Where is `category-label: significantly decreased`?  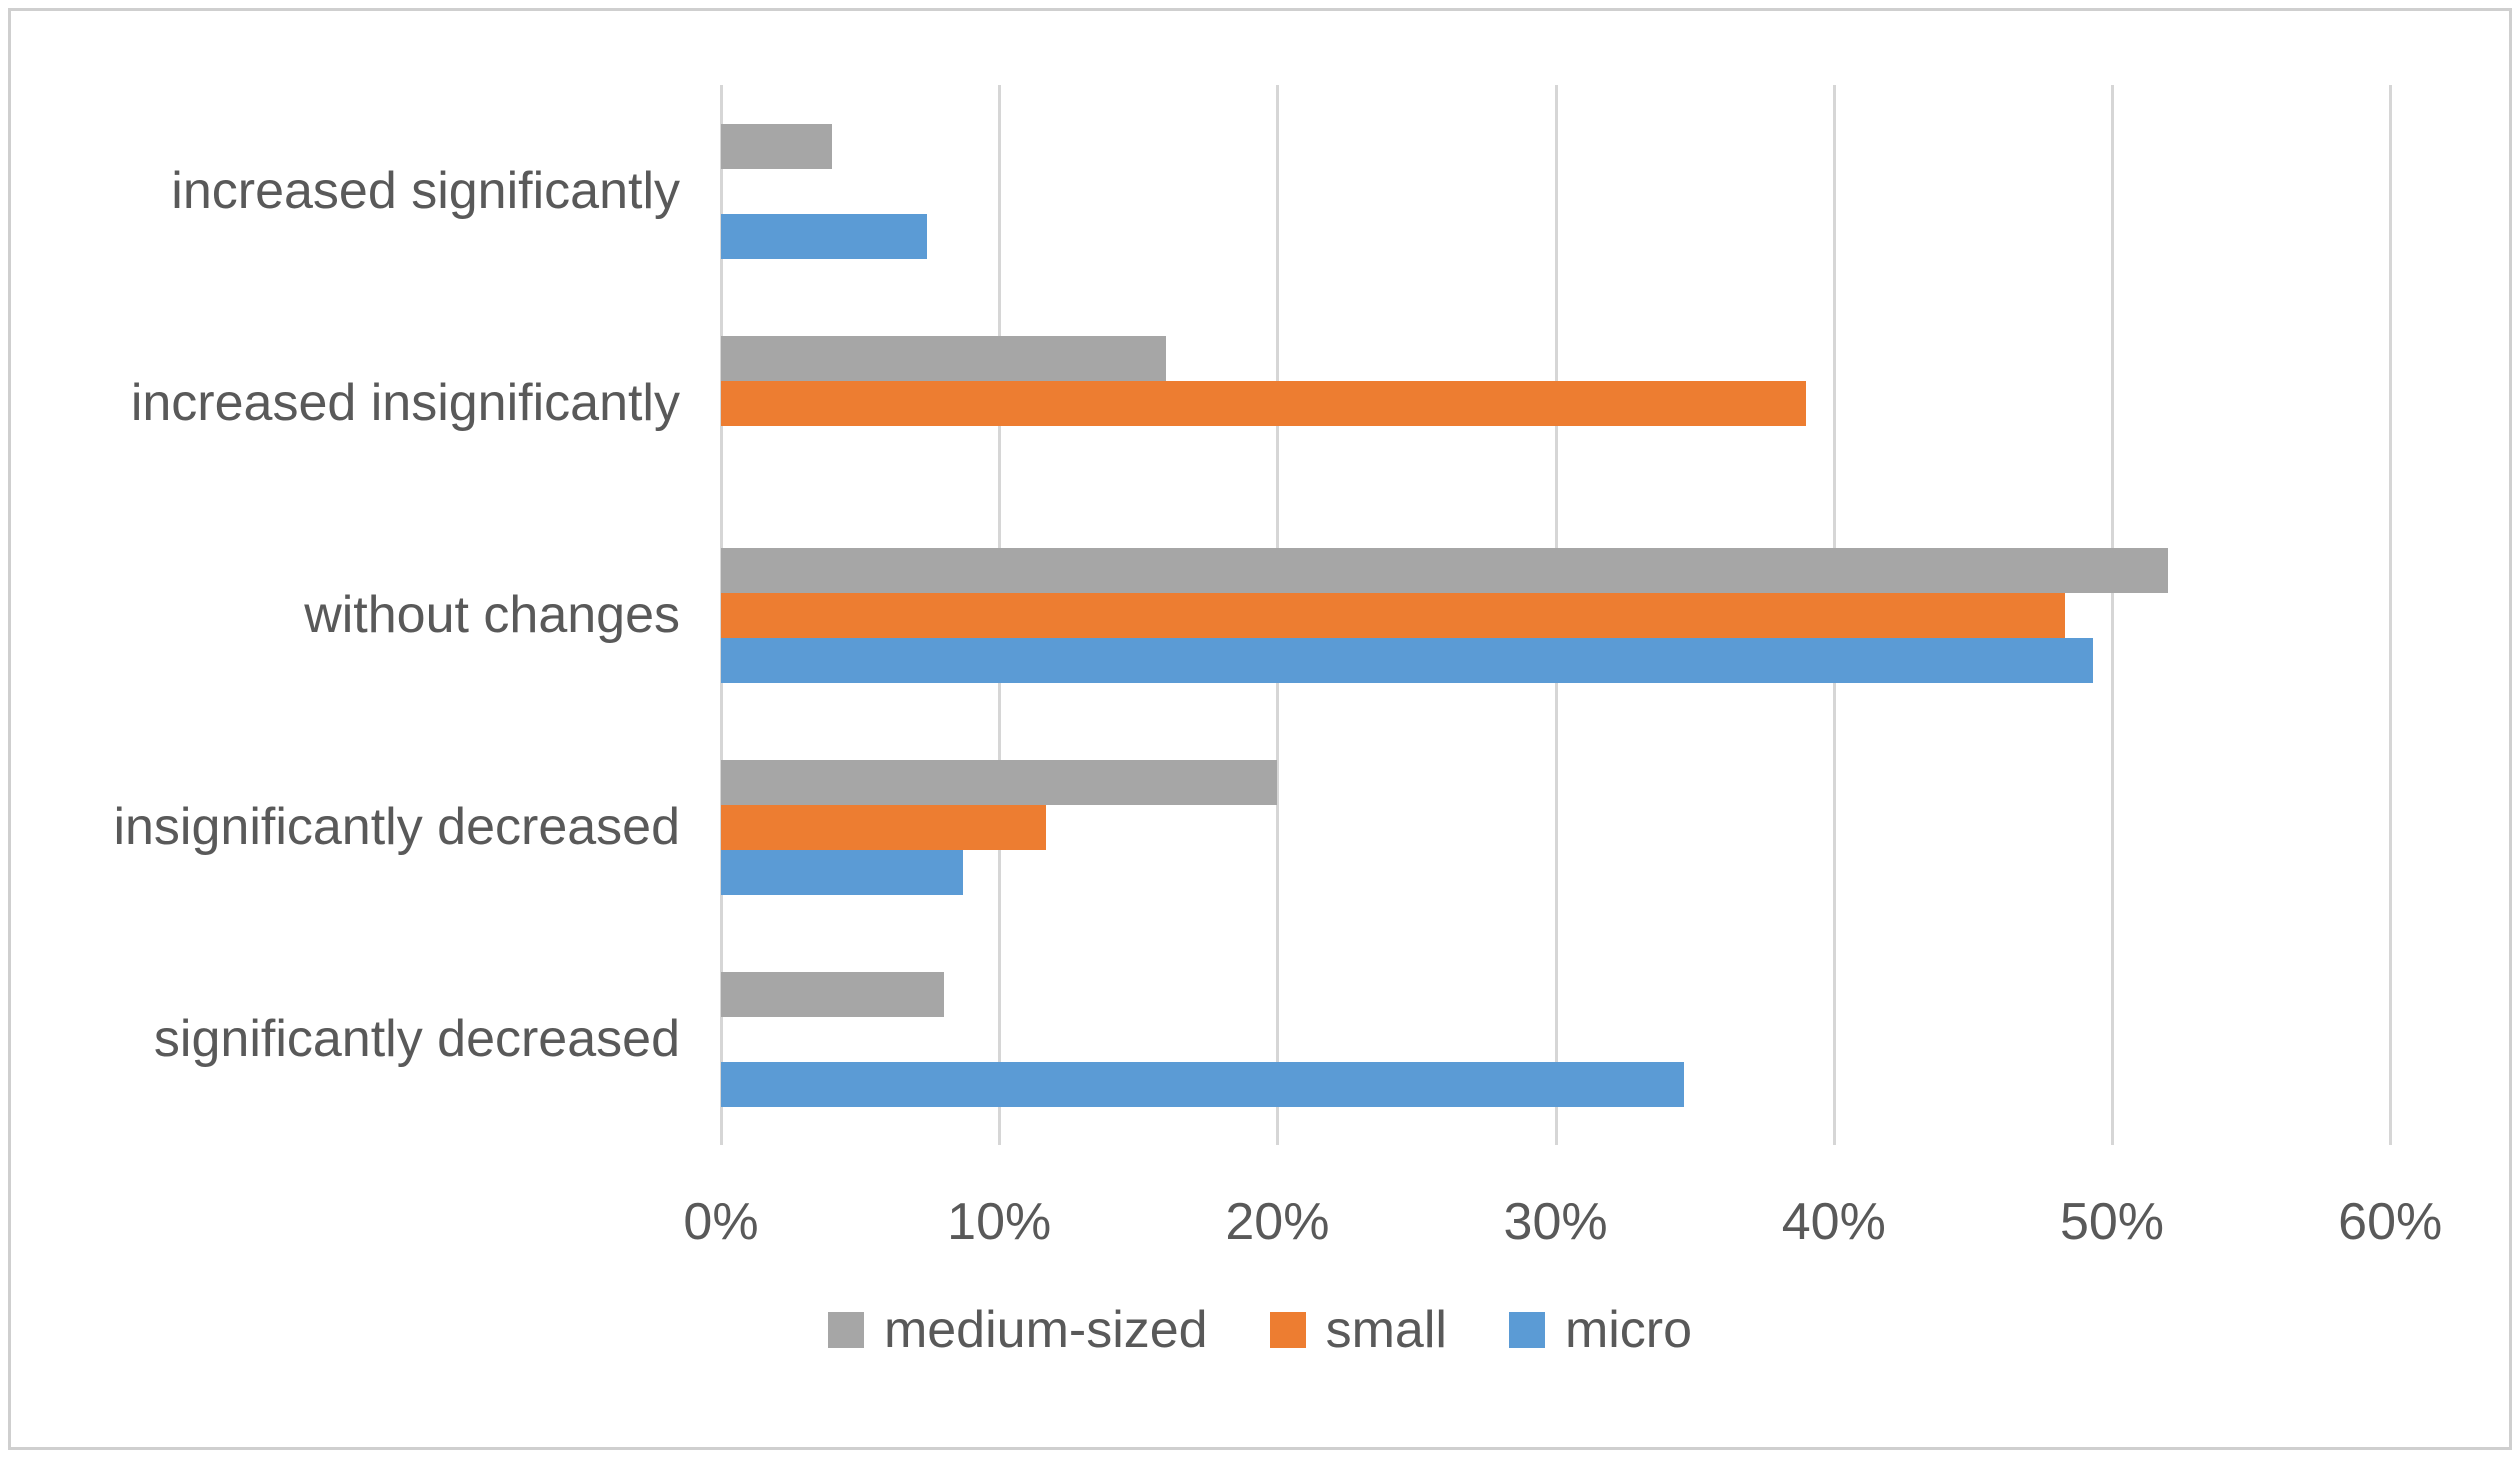
category-label: significantly decreased is located at coordinates (416, 1039).